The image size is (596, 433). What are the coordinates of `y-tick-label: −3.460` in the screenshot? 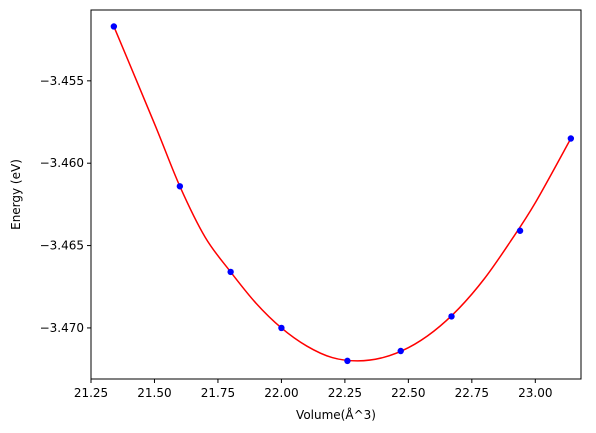 It's located at (62, 163).